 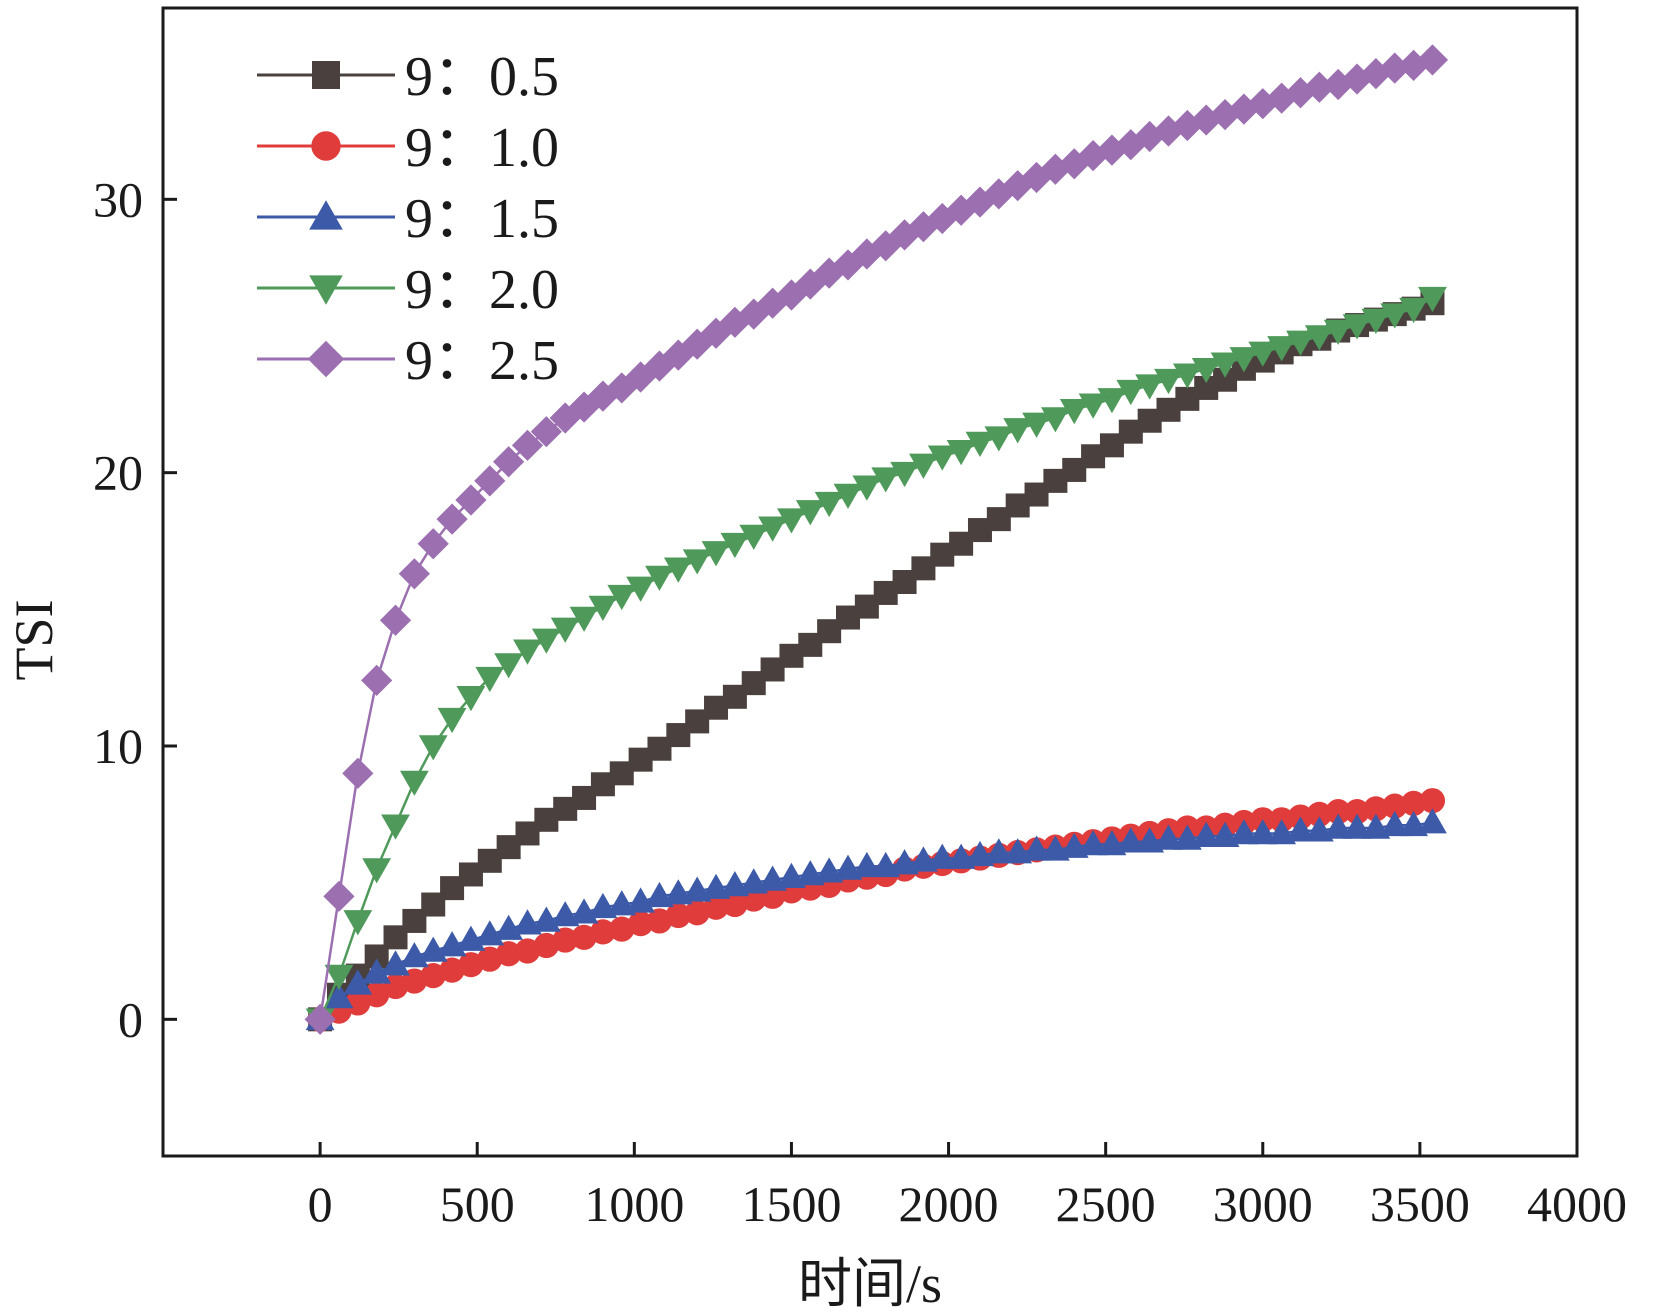 What do you see at coordinates (320, 1204) in the screenshot?
I see `x-tick-label: 0` at bounding box center [320, 1204].